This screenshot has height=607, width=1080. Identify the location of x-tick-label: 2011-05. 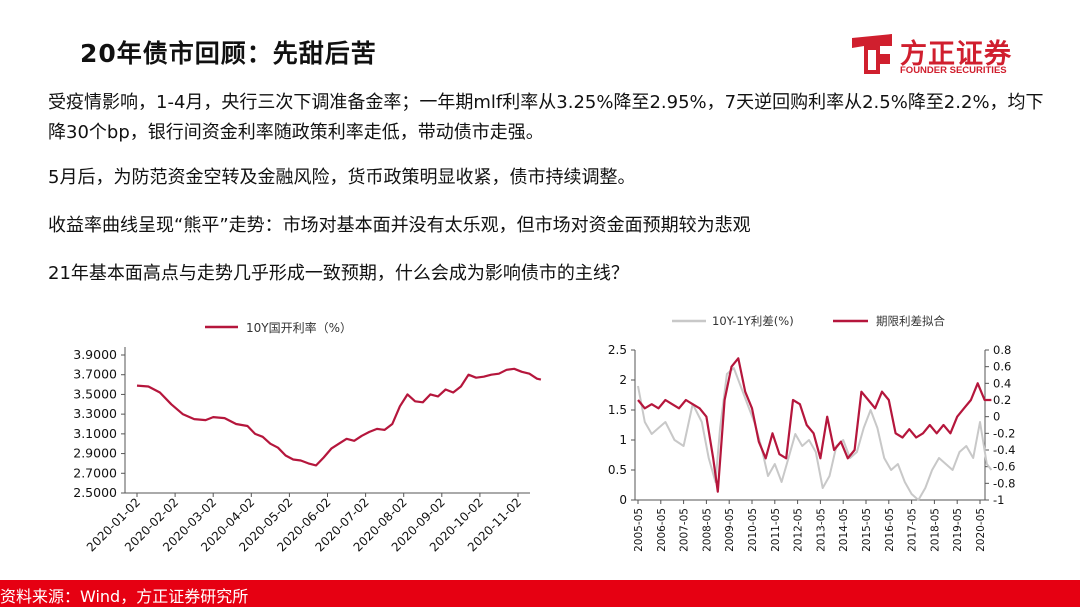
(776, 530).